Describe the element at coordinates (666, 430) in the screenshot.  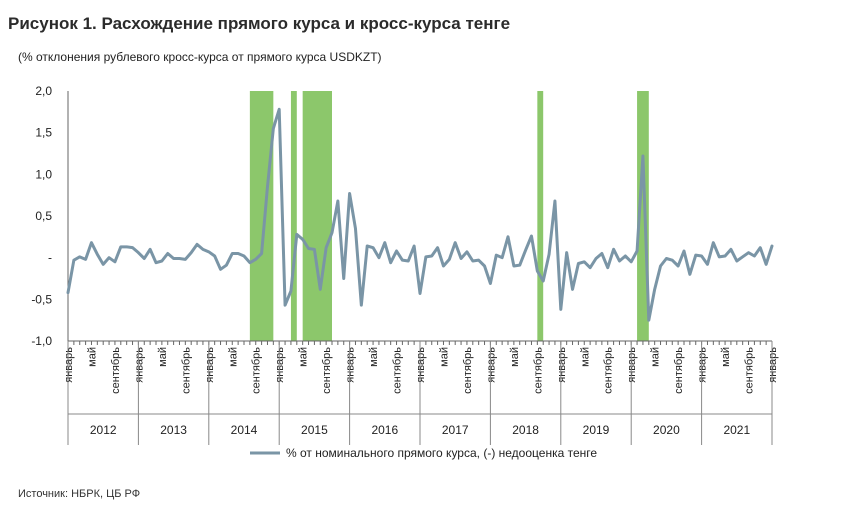
I see `year-label: 2020` at that location.